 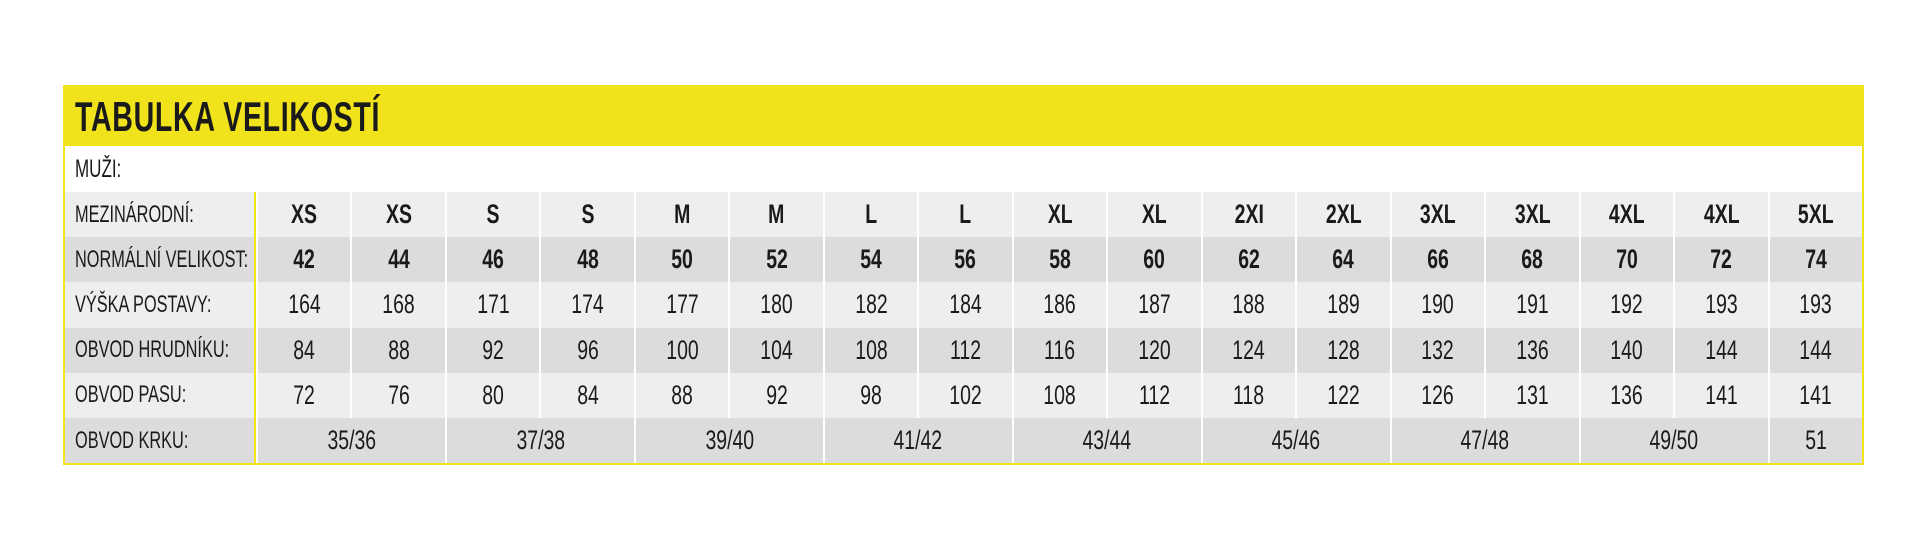 I want to click on table-cell: 104, so click(x=775, y=350).